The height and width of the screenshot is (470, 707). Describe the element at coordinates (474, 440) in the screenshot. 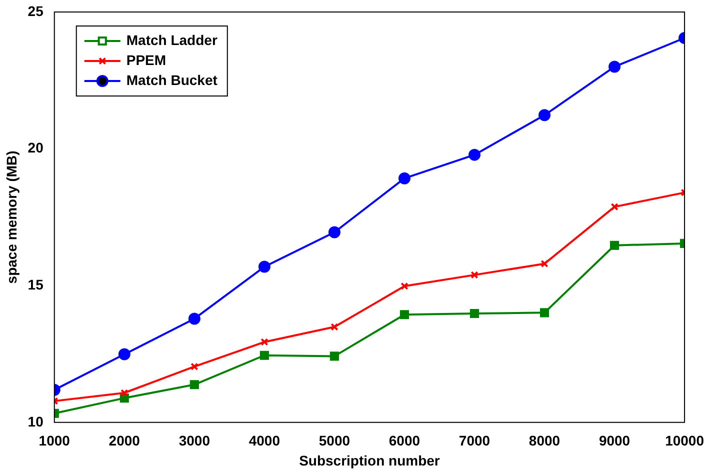

I see `x-tick-label: 7000` at that location.